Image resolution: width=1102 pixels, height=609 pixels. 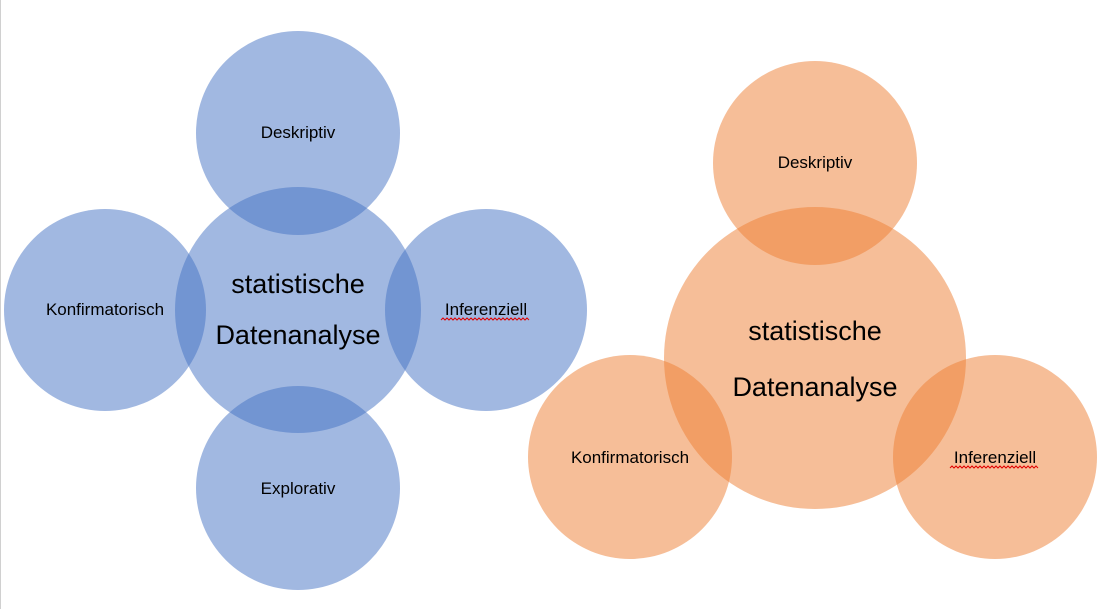 I want to click on blue-right-label-spellcheck-squiggle, so click(x=485, y=319).